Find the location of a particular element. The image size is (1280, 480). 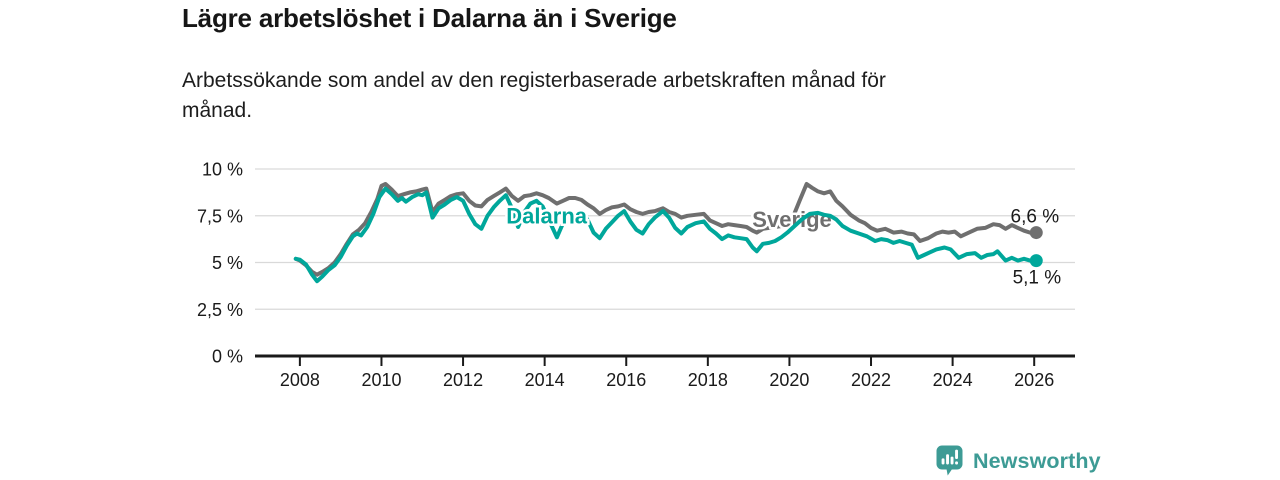

x-tick-label: 2018 is located at coordinates (708, 380).